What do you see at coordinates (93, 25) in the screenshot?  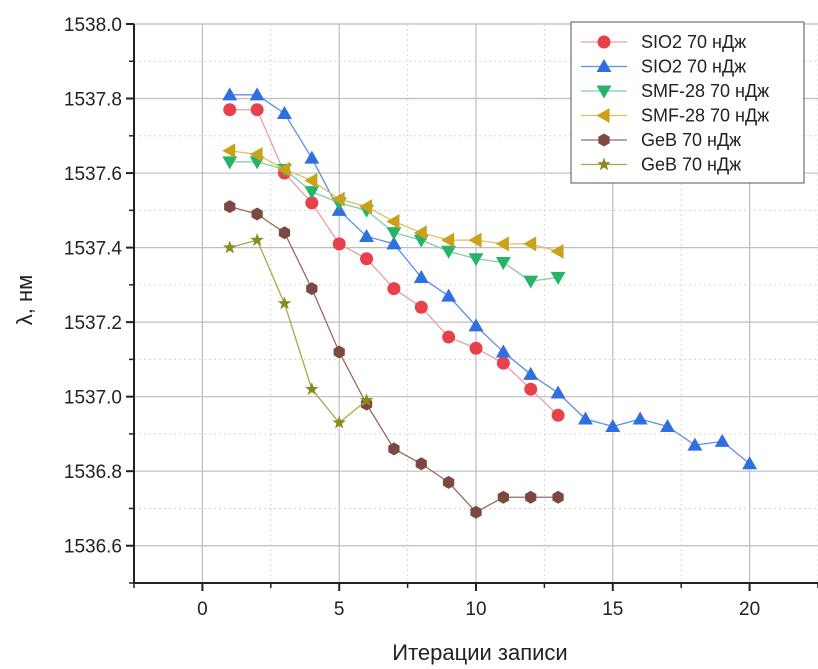 I see `y-tick-label: 1538.0` at bounding box center [93, 25].